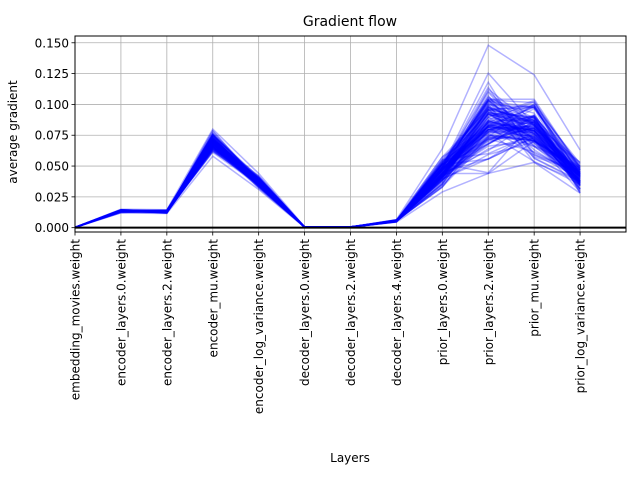  What do you see at coordinates (52, 197) in the screenshot?
I see `y-tick-label: 0.025` at bounding box center [52, 197].